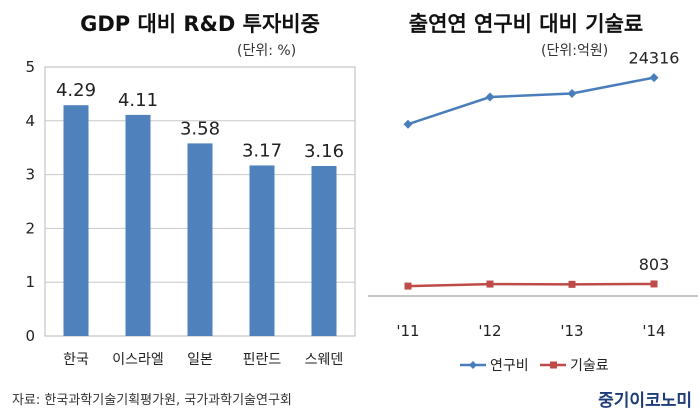  Describe the element at coordinates (200, 360) in the screenshot. I see `bar-category-label: 일본` at that location.